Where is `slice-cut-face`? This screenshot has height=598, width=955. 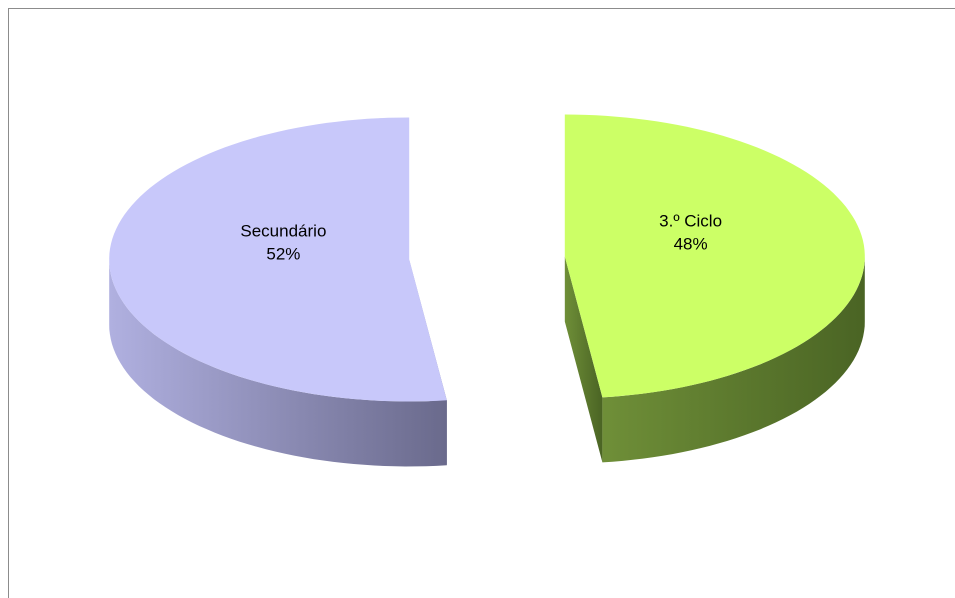 slice-cut-face is located at coordinates (583, 359).